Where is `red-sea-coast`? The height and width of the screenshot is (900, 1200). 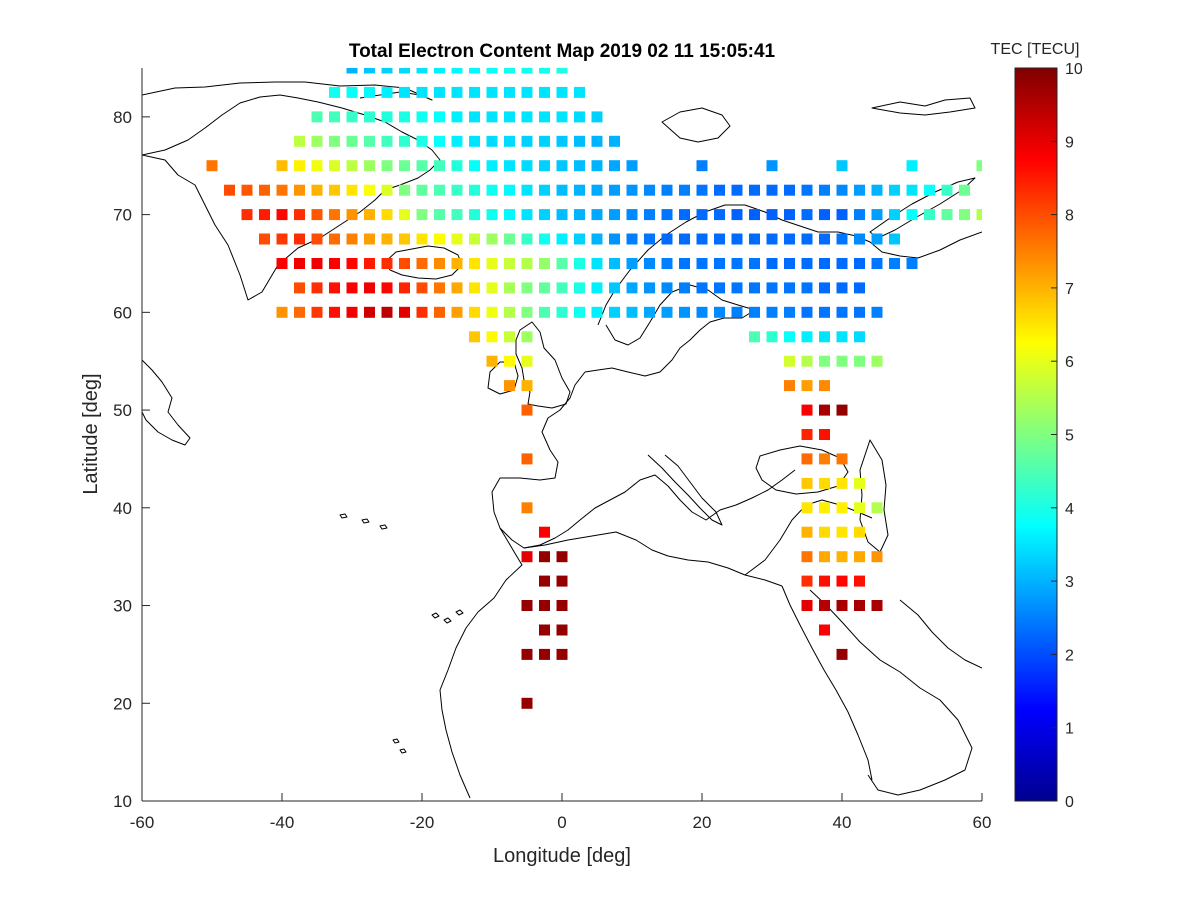
red-sea-coast is located at coordinates (827, 683).